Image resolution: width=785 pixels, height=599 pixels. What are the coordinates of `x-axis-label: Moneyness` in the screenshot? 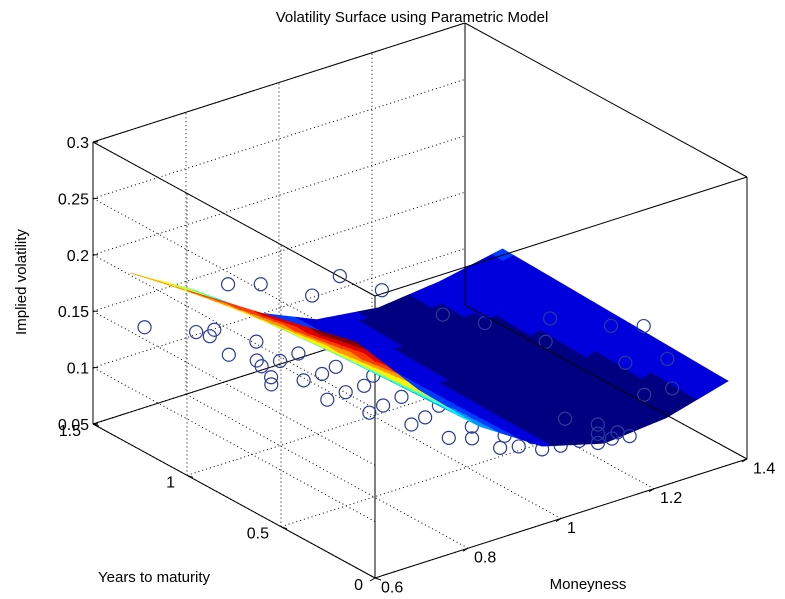 It's located at (588, 584).